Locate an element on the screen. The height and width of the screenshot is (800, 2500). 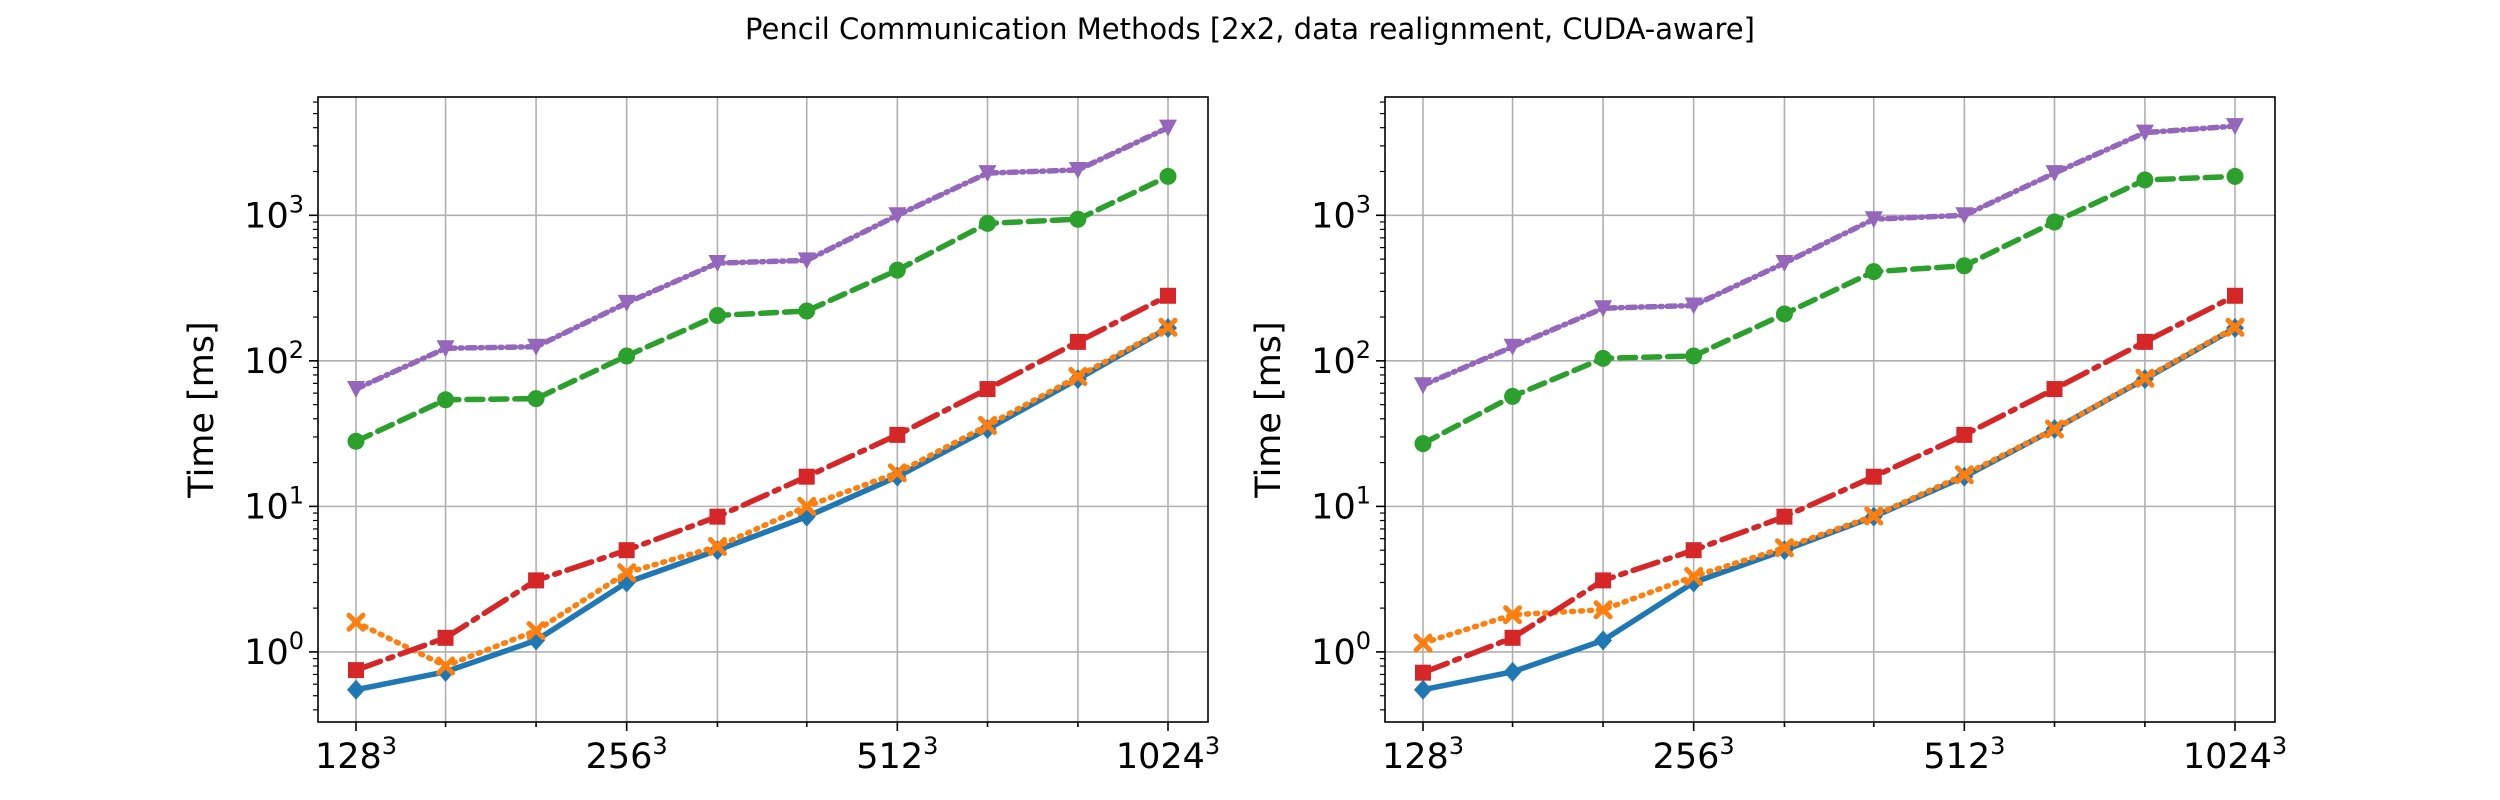
x-tick-label: 2563 is located at coordinates (1694, 754).